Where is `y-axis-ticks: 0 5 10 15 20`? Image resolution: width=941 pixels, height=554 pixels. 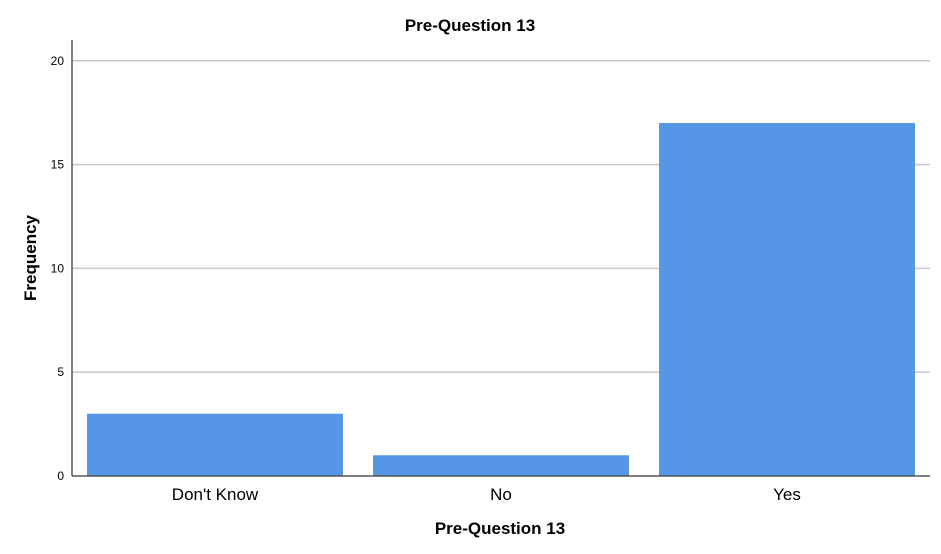
y-axis-ticks: 0 5 10 15 20 is located at coordinates (58, 268).